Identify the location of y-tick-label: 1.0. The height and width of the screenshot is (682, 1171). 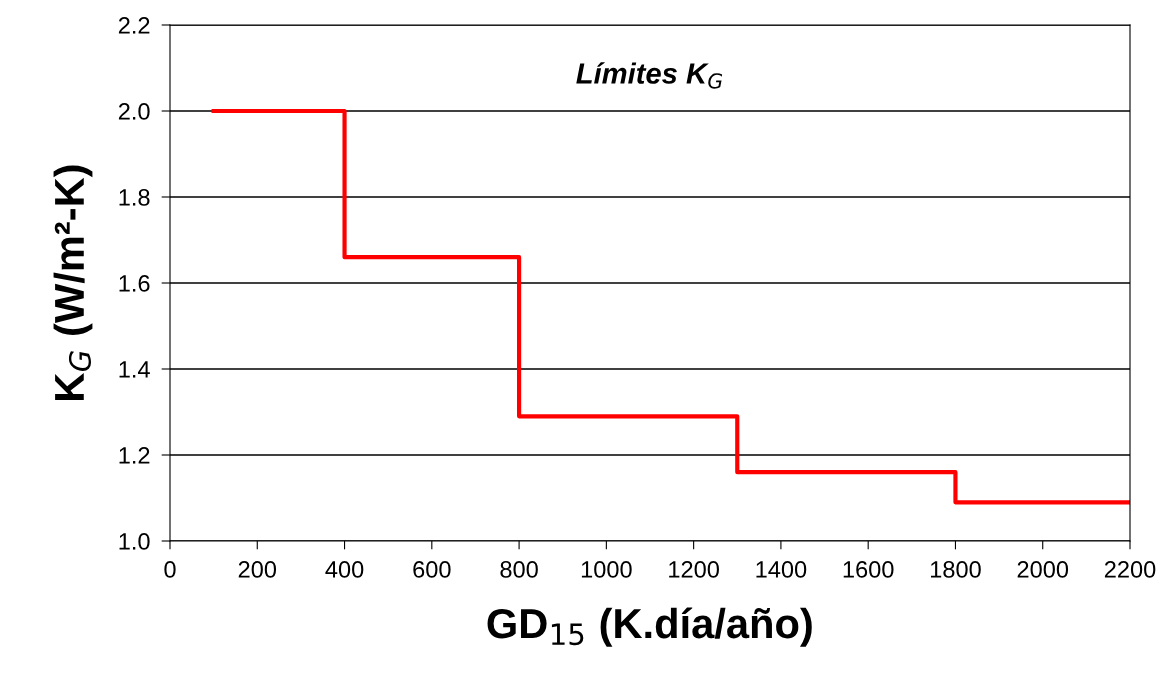
(134, 541).